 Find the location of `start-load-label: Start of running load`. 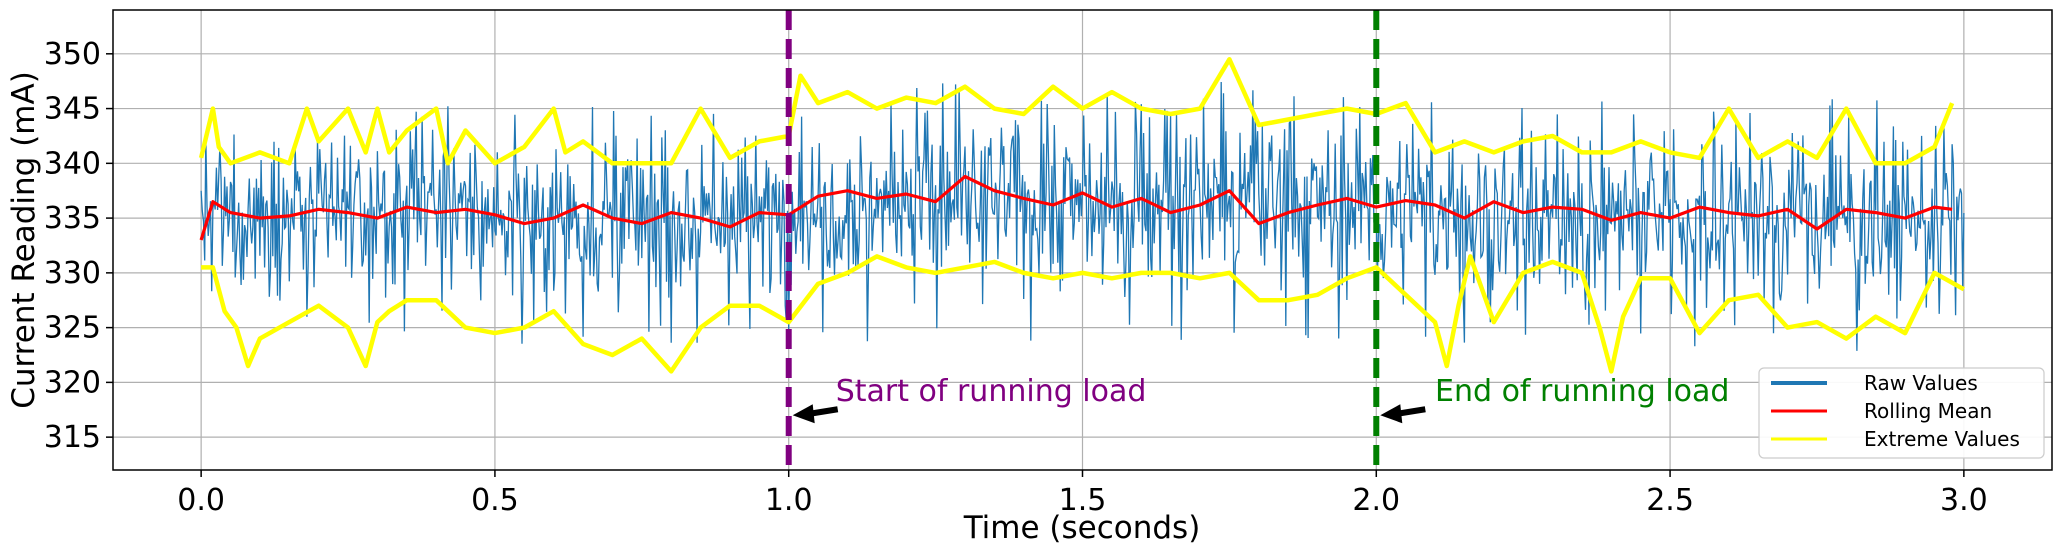

start-load-label: Start of running load is located at coordinates (991, 391).